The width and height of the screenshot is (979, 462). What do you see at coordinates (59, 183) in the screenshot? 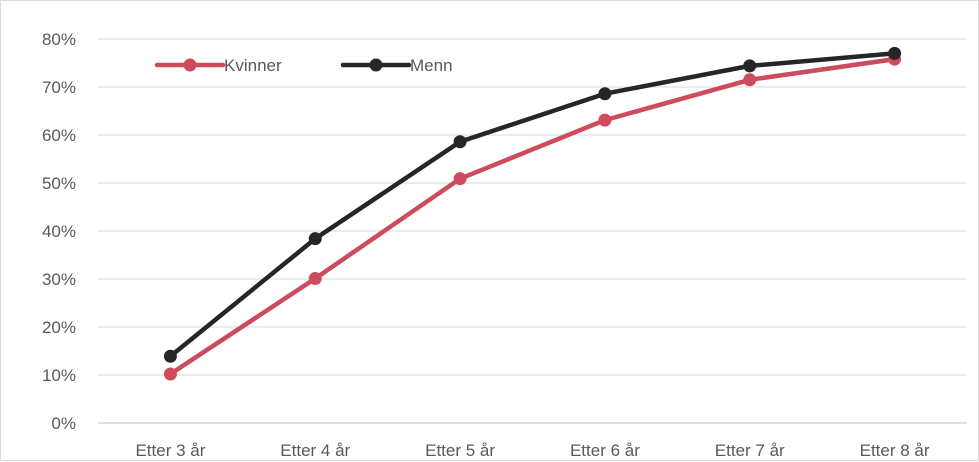
I see `y-tick-label: 50%` at bounding box center [59, 183].